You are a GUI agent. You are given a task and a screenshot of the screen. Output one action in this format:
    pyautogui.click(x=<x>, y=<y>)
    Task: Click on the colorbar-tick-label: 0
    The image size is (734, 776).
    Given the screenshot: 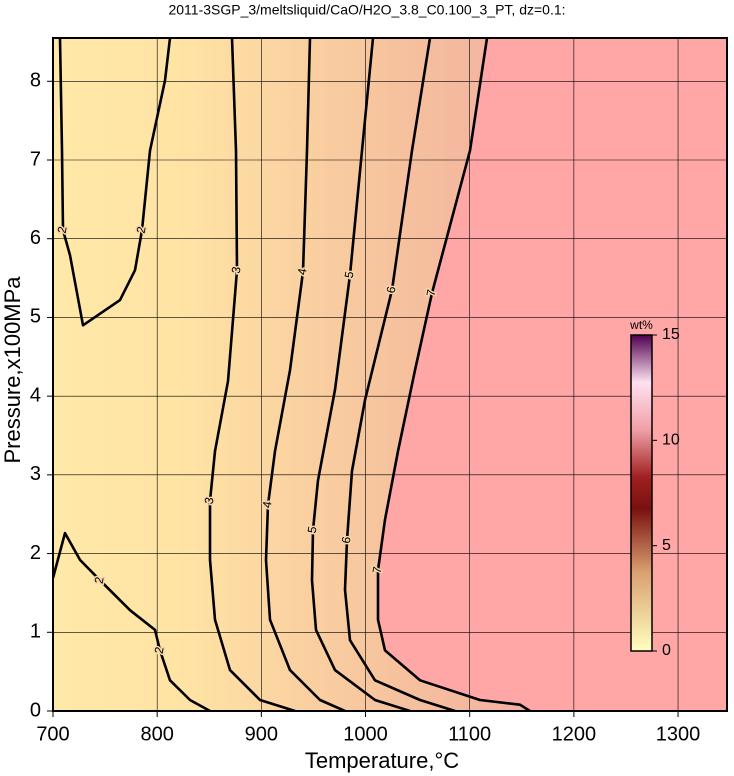 What is the action you would take?
    pyautogui.click(x=666, y=650)
    